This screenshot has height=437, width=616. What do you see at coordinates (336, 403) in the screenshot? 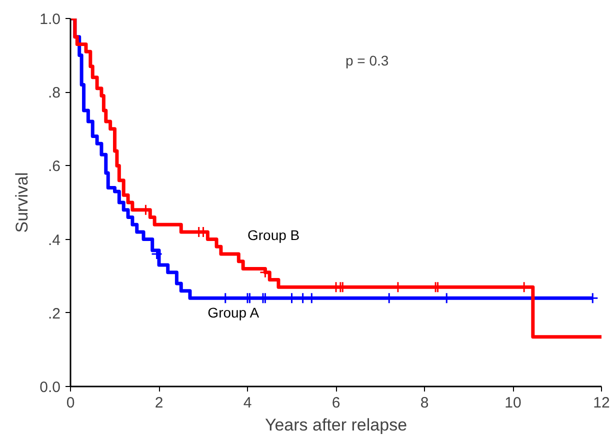
I see `x-tick-label: 6` at bounding box center [336, 403].